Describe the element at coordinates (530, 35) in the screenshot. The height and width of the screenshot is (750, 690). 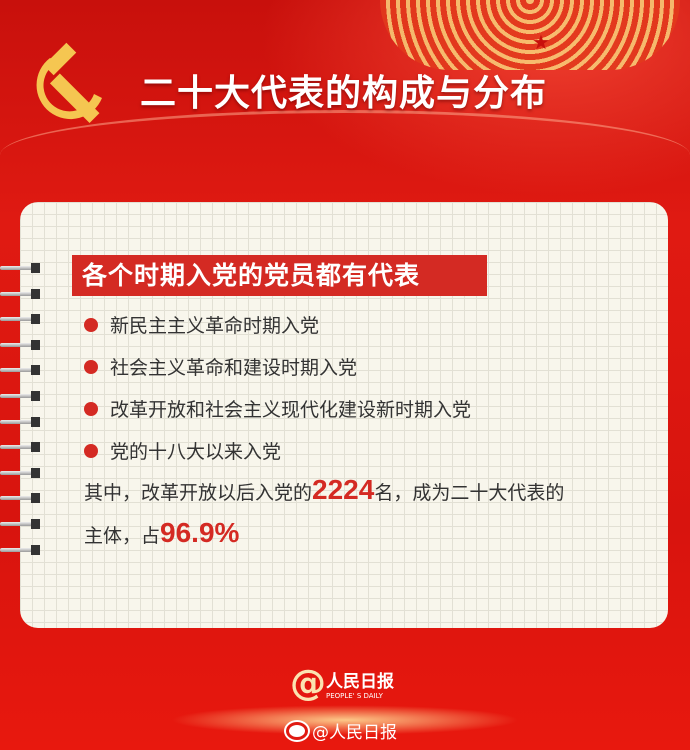
I see `dome-decoration` at that location.